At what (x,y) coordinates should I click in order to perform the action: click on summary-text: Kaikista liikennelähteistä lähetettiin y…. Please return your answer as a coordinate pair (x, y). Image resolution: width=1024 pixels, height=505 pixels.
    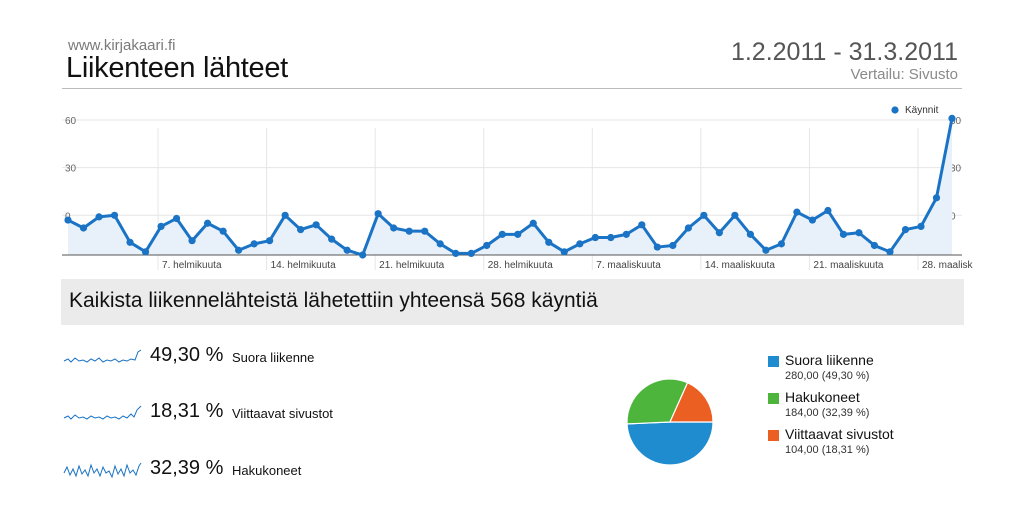
    Looking at the image, I should click on (333, 300).